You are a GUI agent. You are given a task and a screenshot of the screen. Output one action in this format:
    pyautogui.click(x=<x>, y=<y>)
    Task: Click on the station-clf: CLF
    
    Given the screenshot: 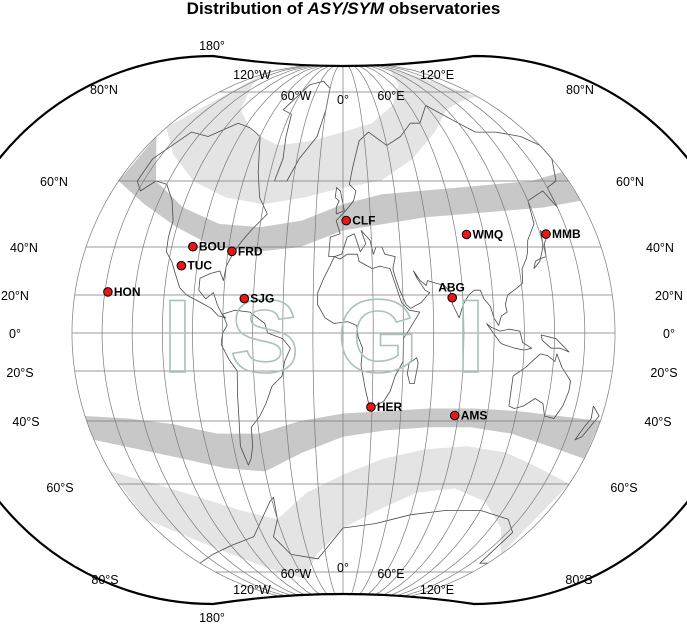 What is the action you would take?
    pyautogui.click(x=358, y=221)
    